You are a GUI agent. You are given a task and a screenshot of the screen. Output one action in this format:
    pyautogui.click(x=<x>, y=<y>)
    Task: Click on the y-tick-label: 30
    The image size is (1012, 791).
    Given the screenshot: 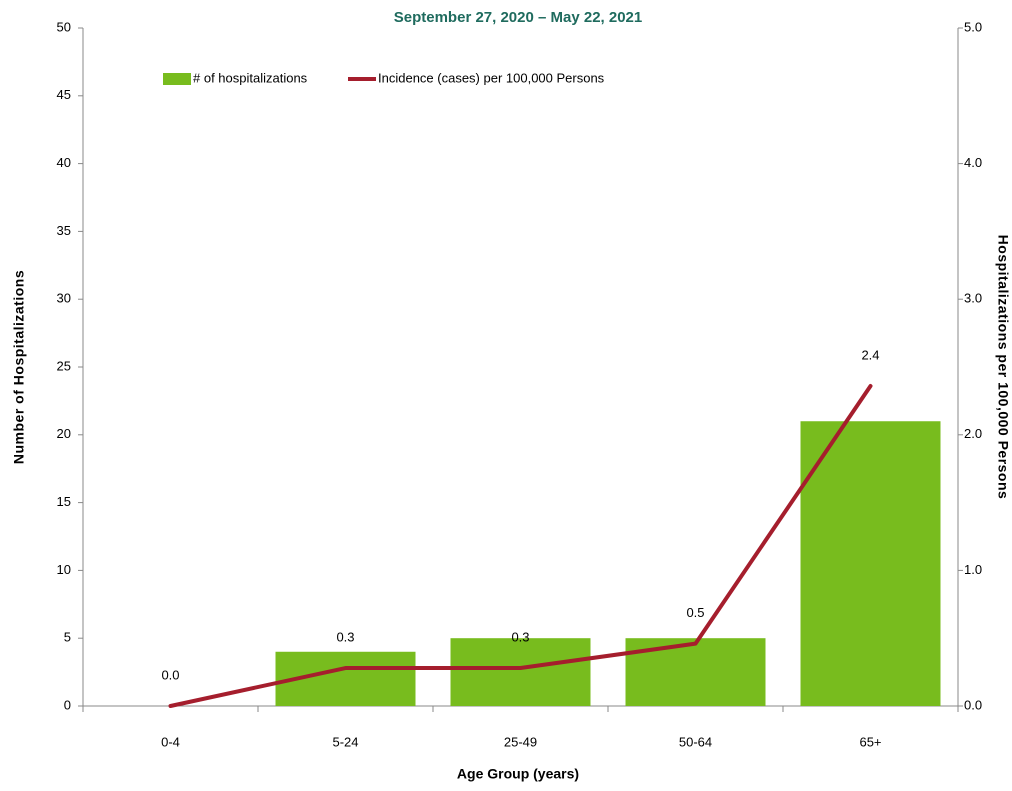 What is the action you would take?
    pyautogui.click(x=64, y=298)
    